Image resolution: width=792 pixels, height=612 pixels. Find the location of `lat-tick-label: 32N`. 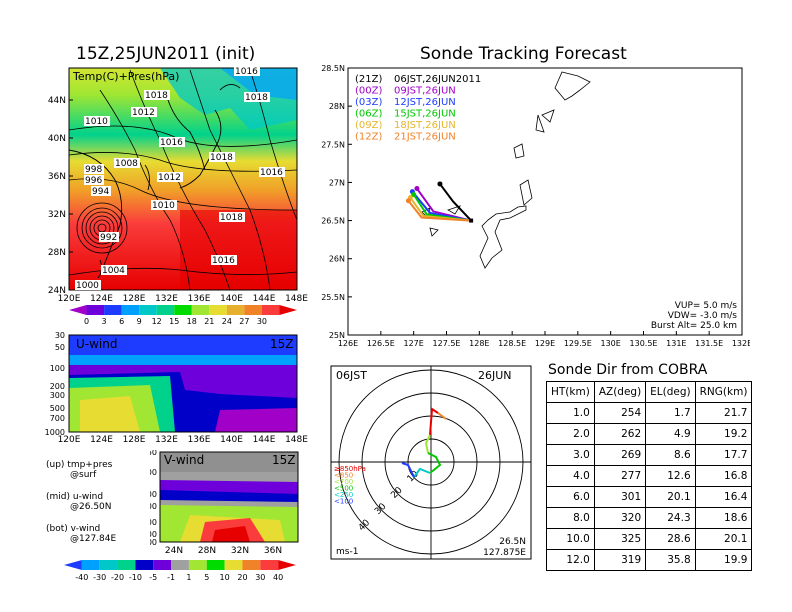

lat-tick-label: 32N is located at coordinates (57, 215).